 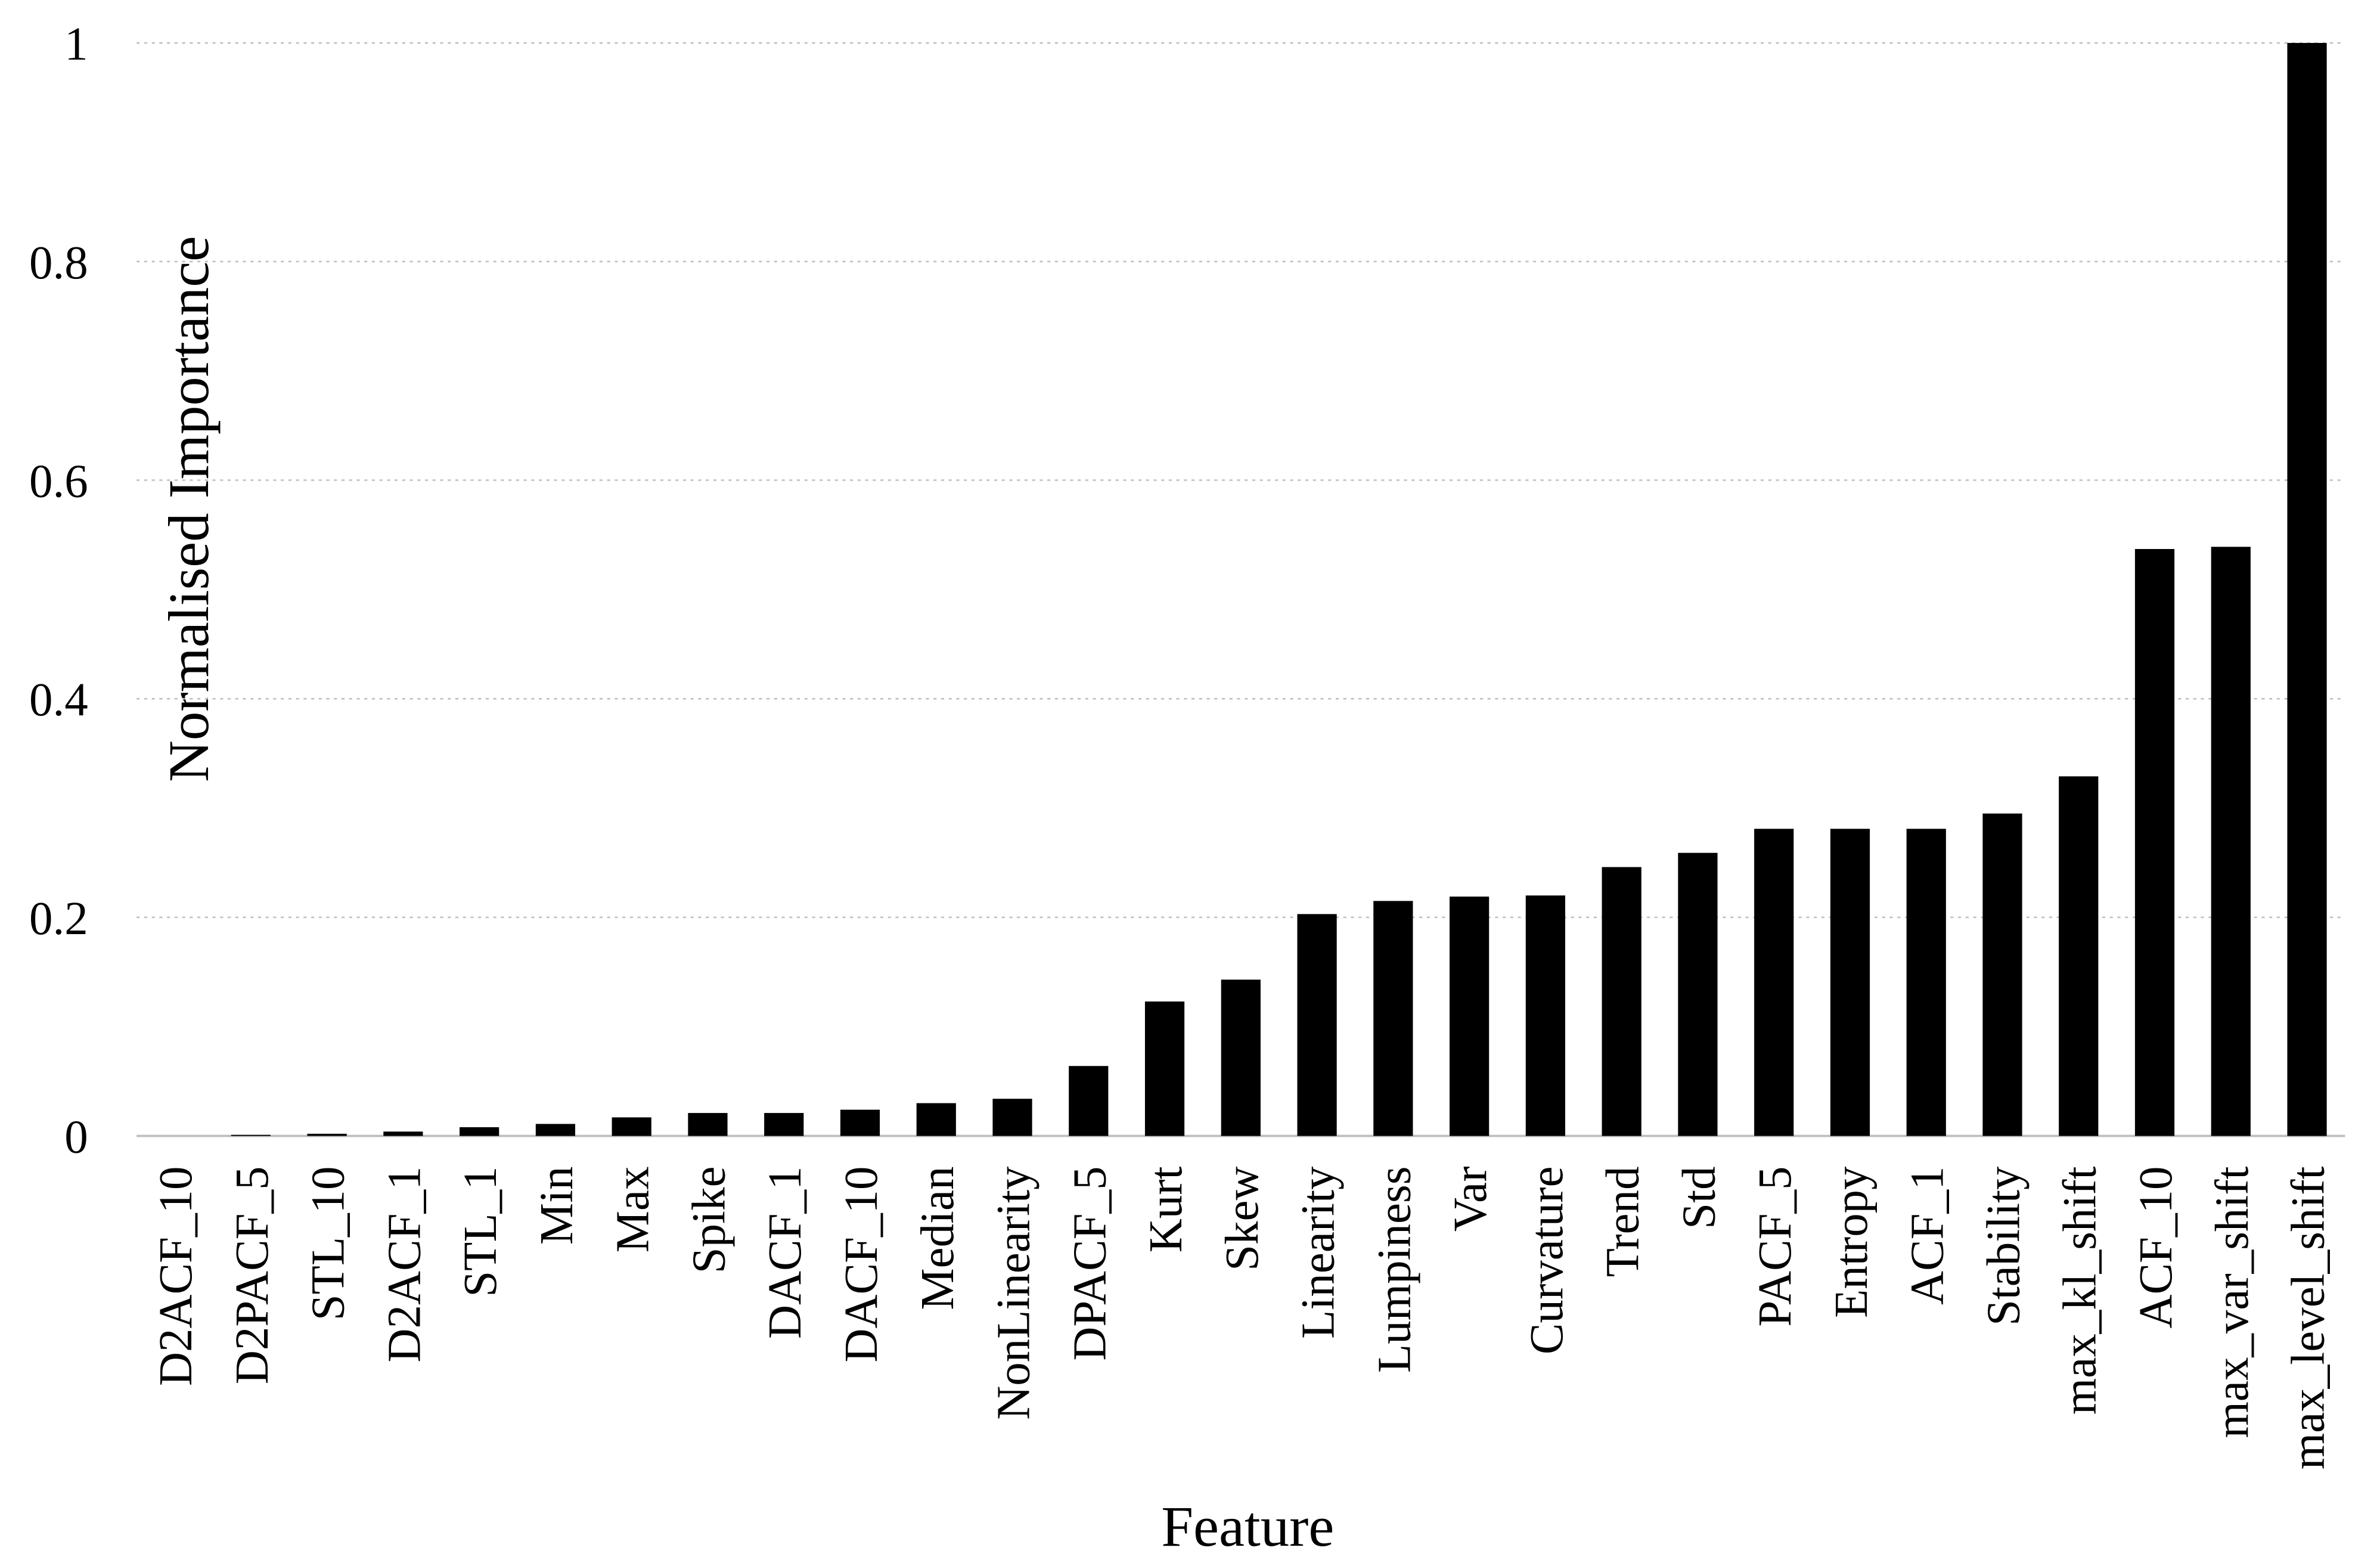 I want to click on x-tick-label: DACF_10, so click(x=862, y=1265).